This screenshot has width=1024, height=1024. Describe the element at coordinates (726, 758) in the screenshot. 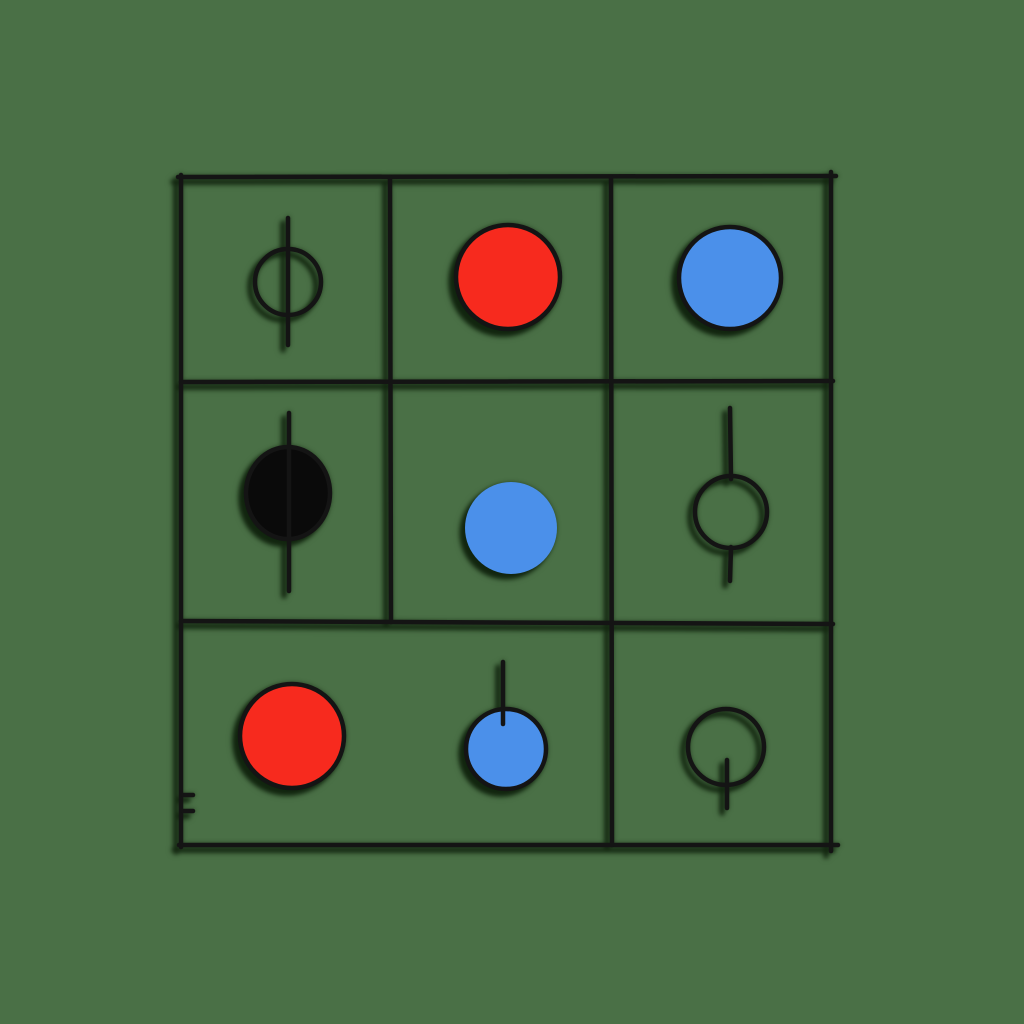

I see `piece-open-circle-tail` at that location.